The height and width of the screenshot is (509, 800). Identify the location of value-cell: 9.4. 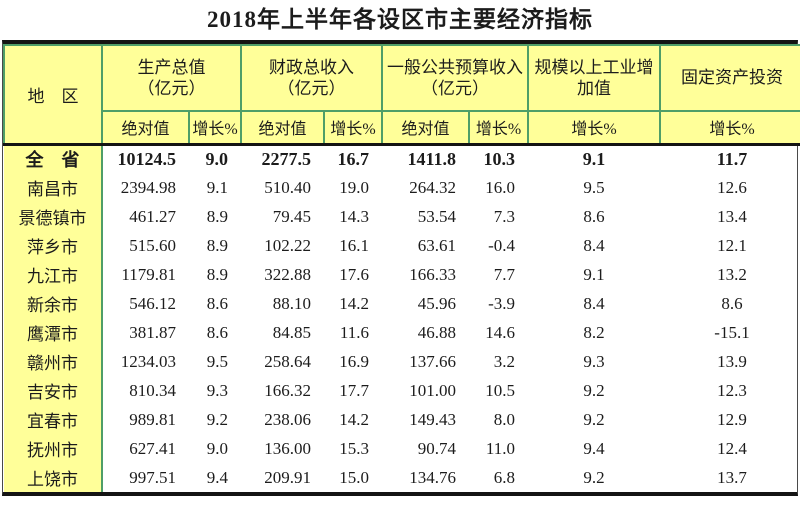
(594, 448).